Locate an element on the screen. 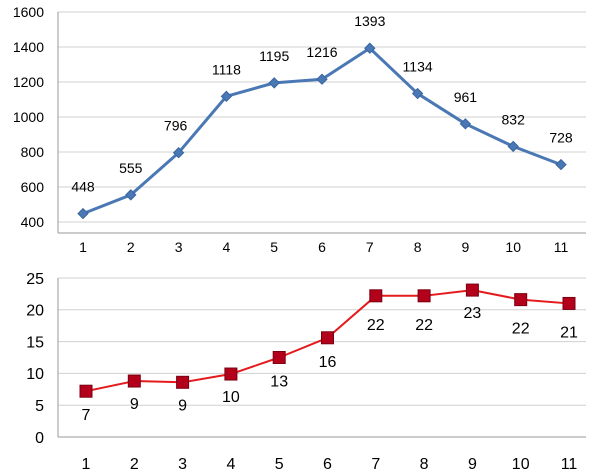 This screenshot has height=476, width=592. y-tick-label: 1600 is located at coordinates (28, 12).